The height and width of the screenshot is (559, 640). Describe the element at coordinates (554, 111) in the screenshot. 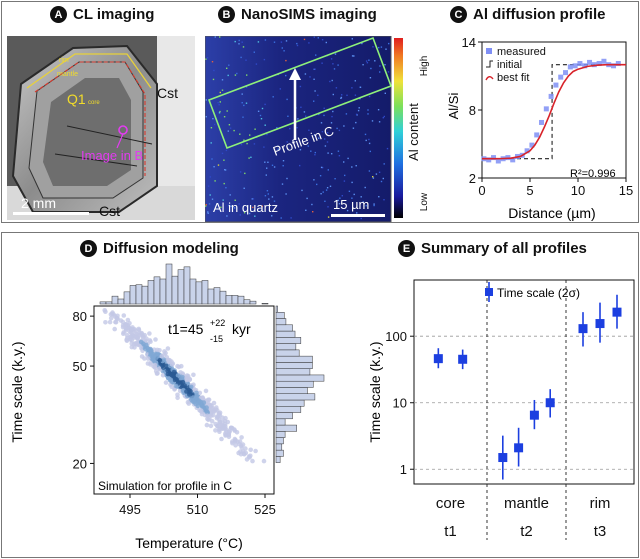

I see `c-best-fit-line` at that location.